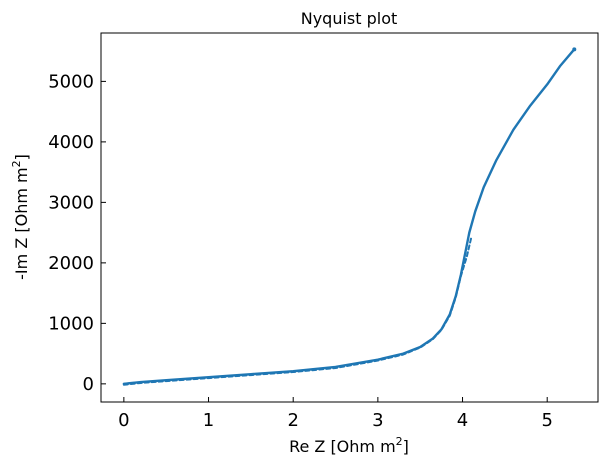 Image resolution: width=607 pixels, height=472 pixels. What do you see at coordinates (71, 202) in the screenshot?
I see `y-tick-label: 3000` at bounding box center [71, 202].